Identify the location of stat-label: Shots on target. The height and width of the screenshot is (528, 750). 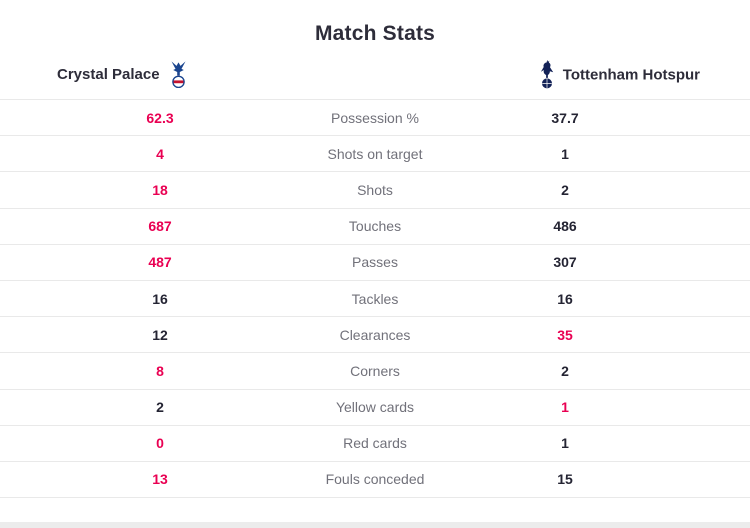
(375, 153).